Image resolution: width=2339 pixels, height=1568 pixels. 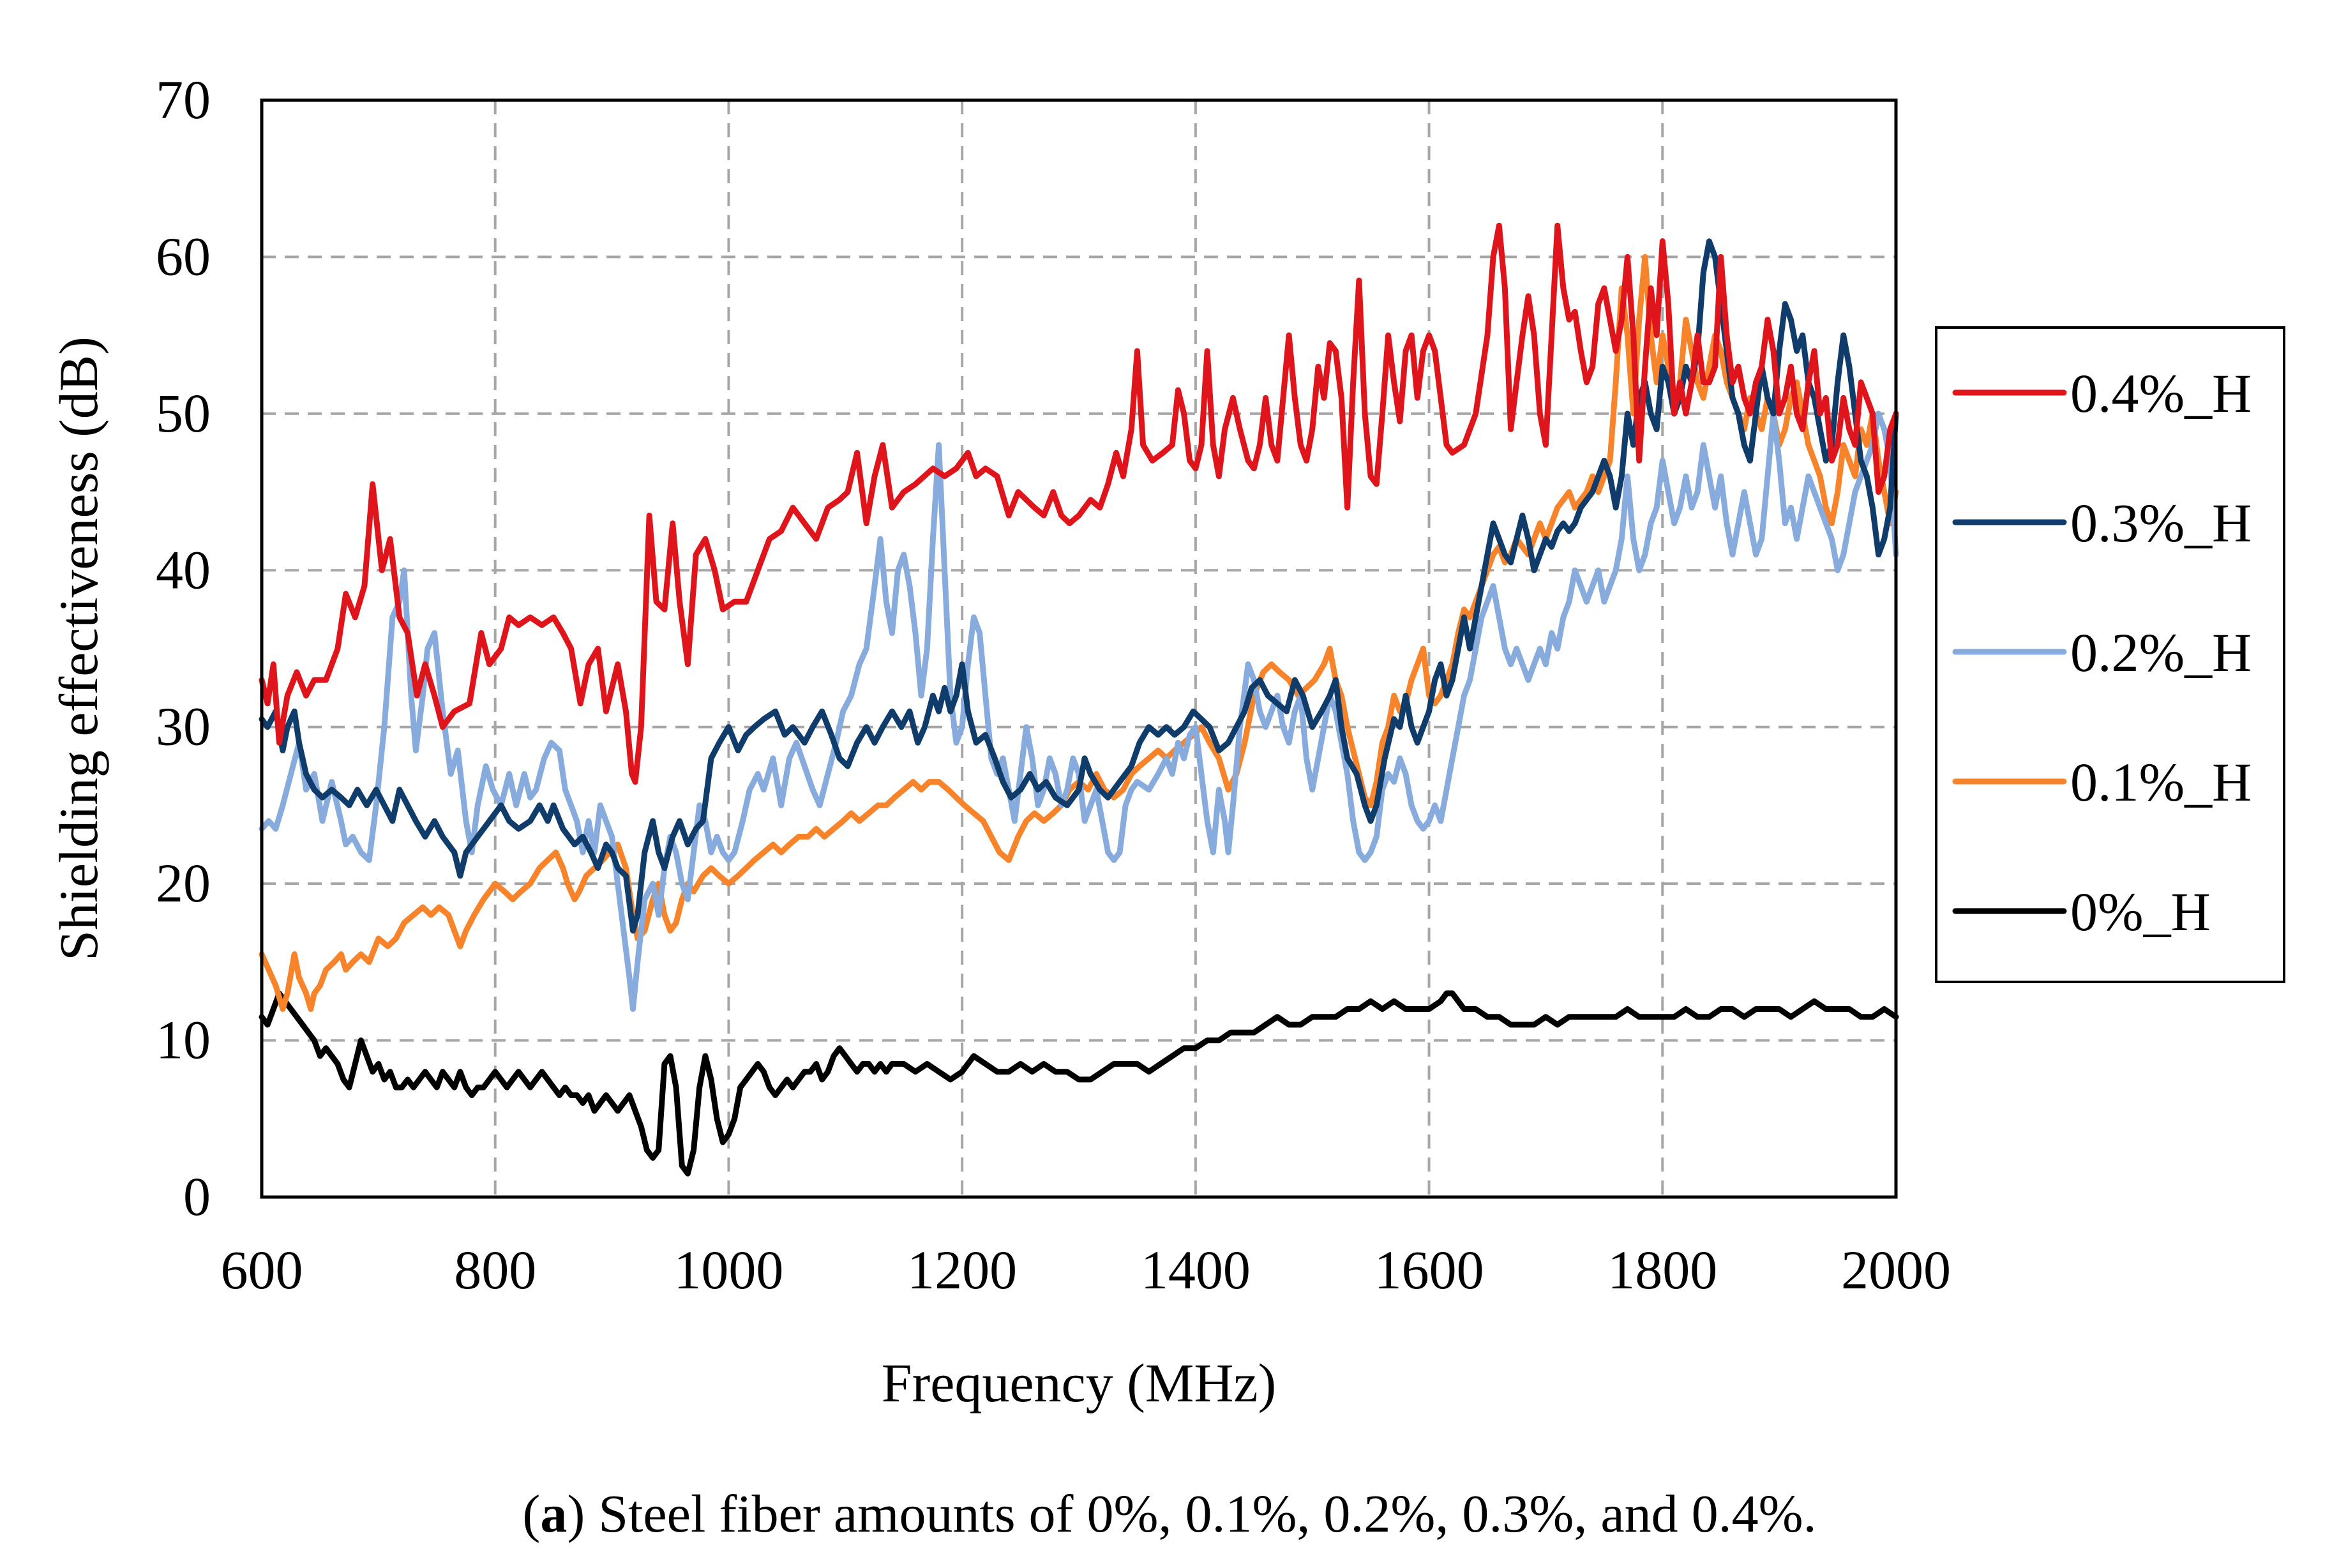 I want to click on x-tick-label: 1400, so click(x=1196, y=1269).